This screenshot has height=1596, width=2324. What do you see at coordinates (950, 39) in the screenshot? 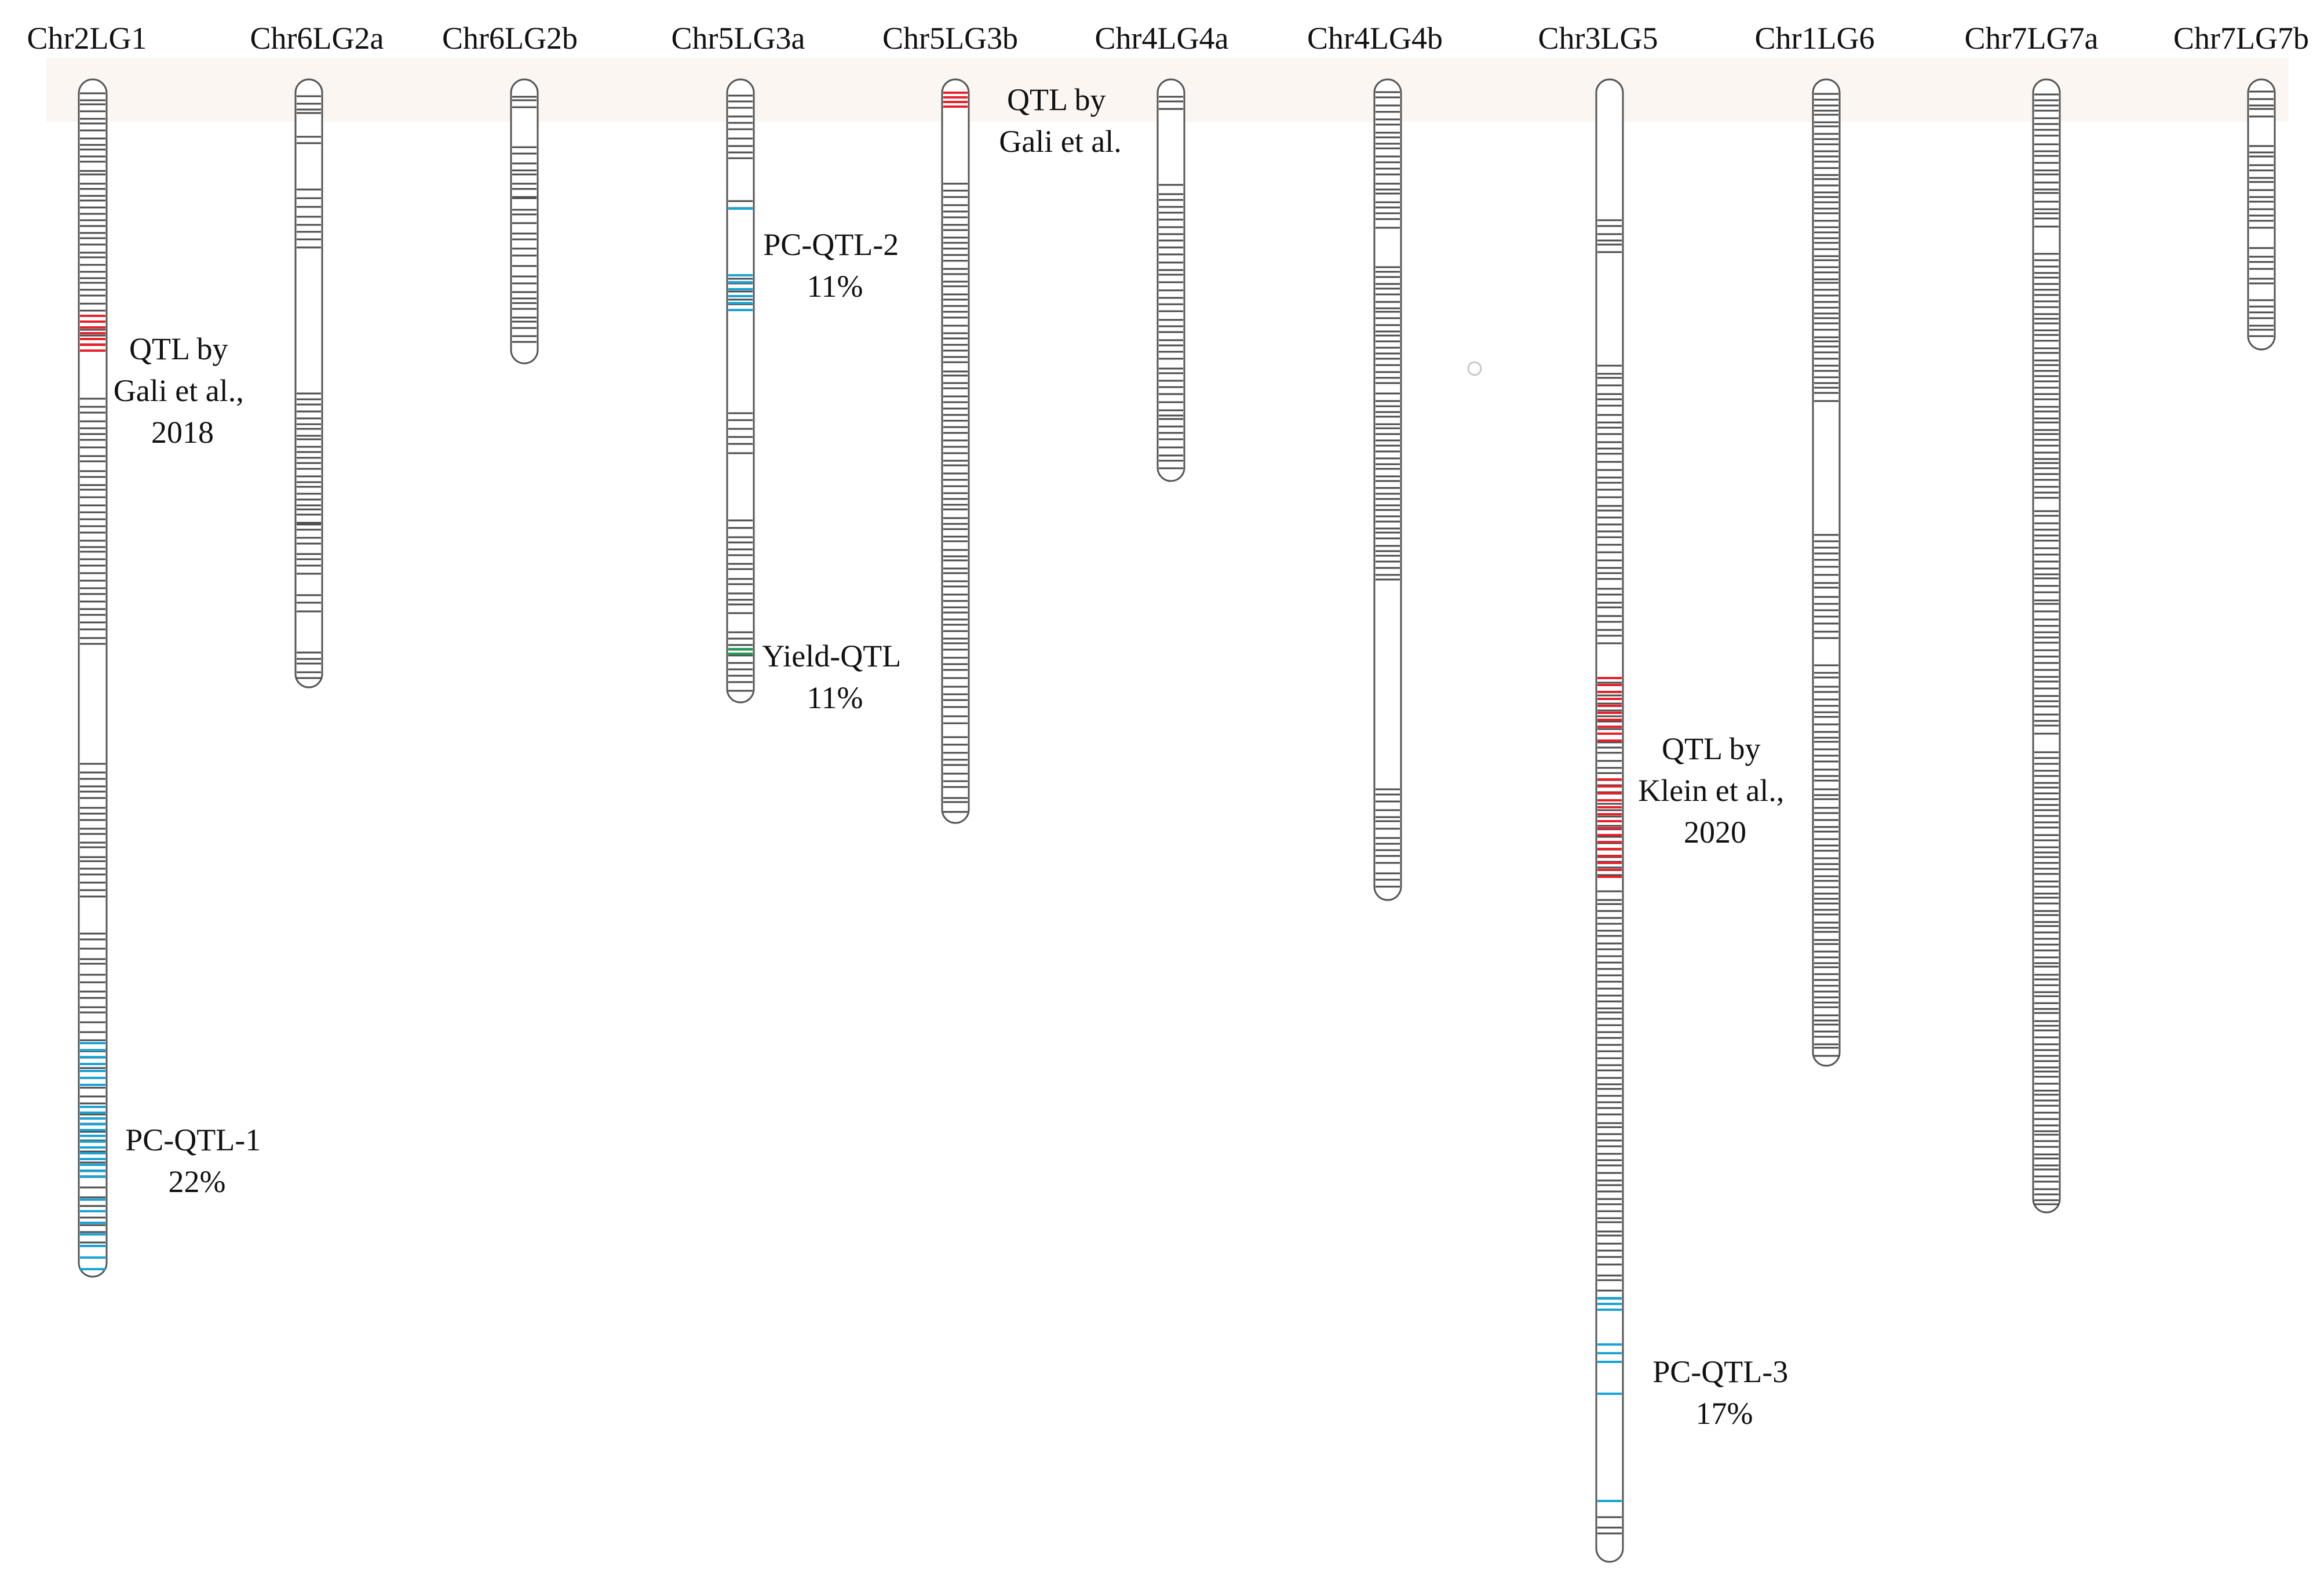
I see `lg-label-chr5lg3b: Chr5LG3b` at bounding box center [950, 39].